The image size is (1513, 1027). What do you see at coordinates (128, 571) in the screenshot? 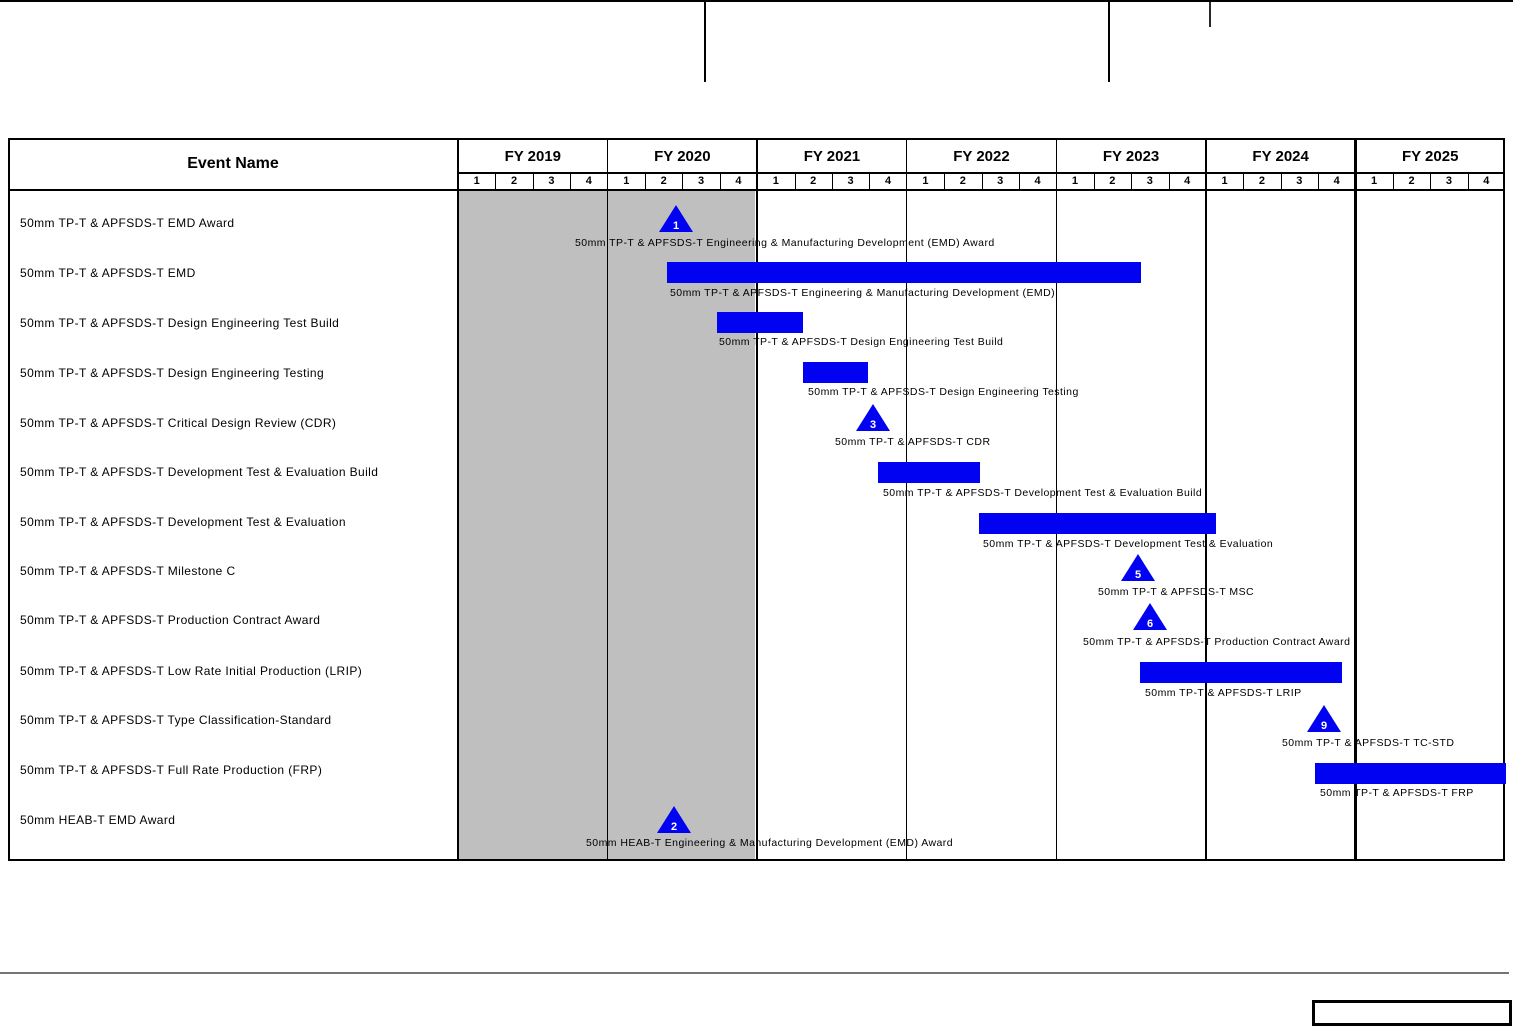
I see `event-name-8: 50mm TP-T & APFSDS-T Milestone C` at bounding box center [128, 571].